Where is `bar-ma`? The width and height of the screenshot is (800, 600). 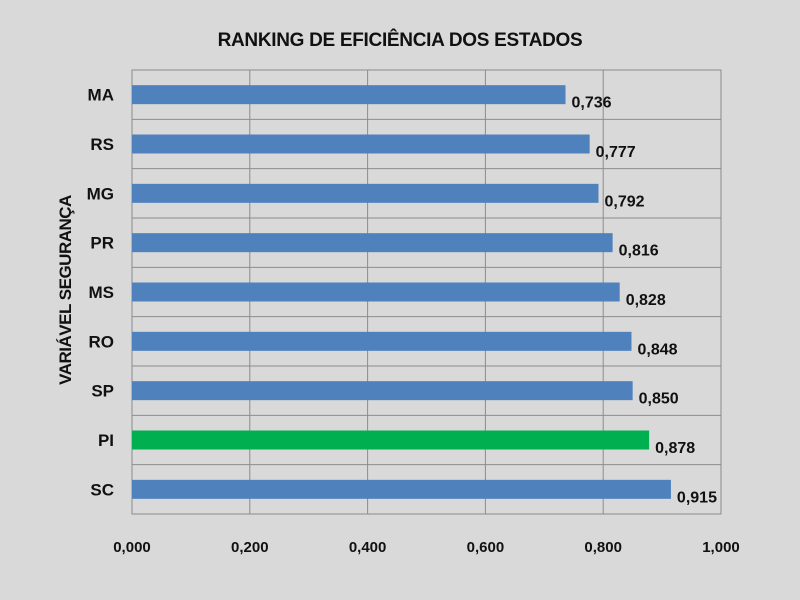
bar-ma is located at coordinates (349, 95).